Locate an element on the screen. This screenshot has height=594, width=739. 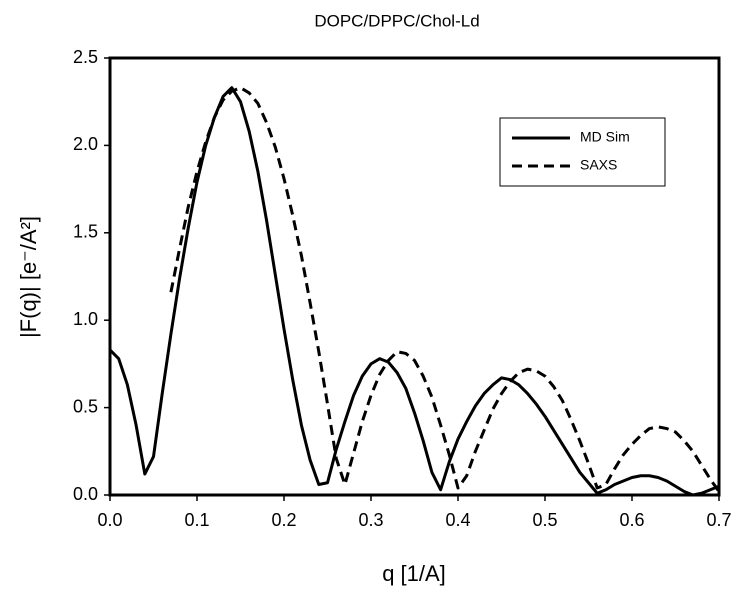
x-tick-label: 0.3 is located at coordinates (370, 520).